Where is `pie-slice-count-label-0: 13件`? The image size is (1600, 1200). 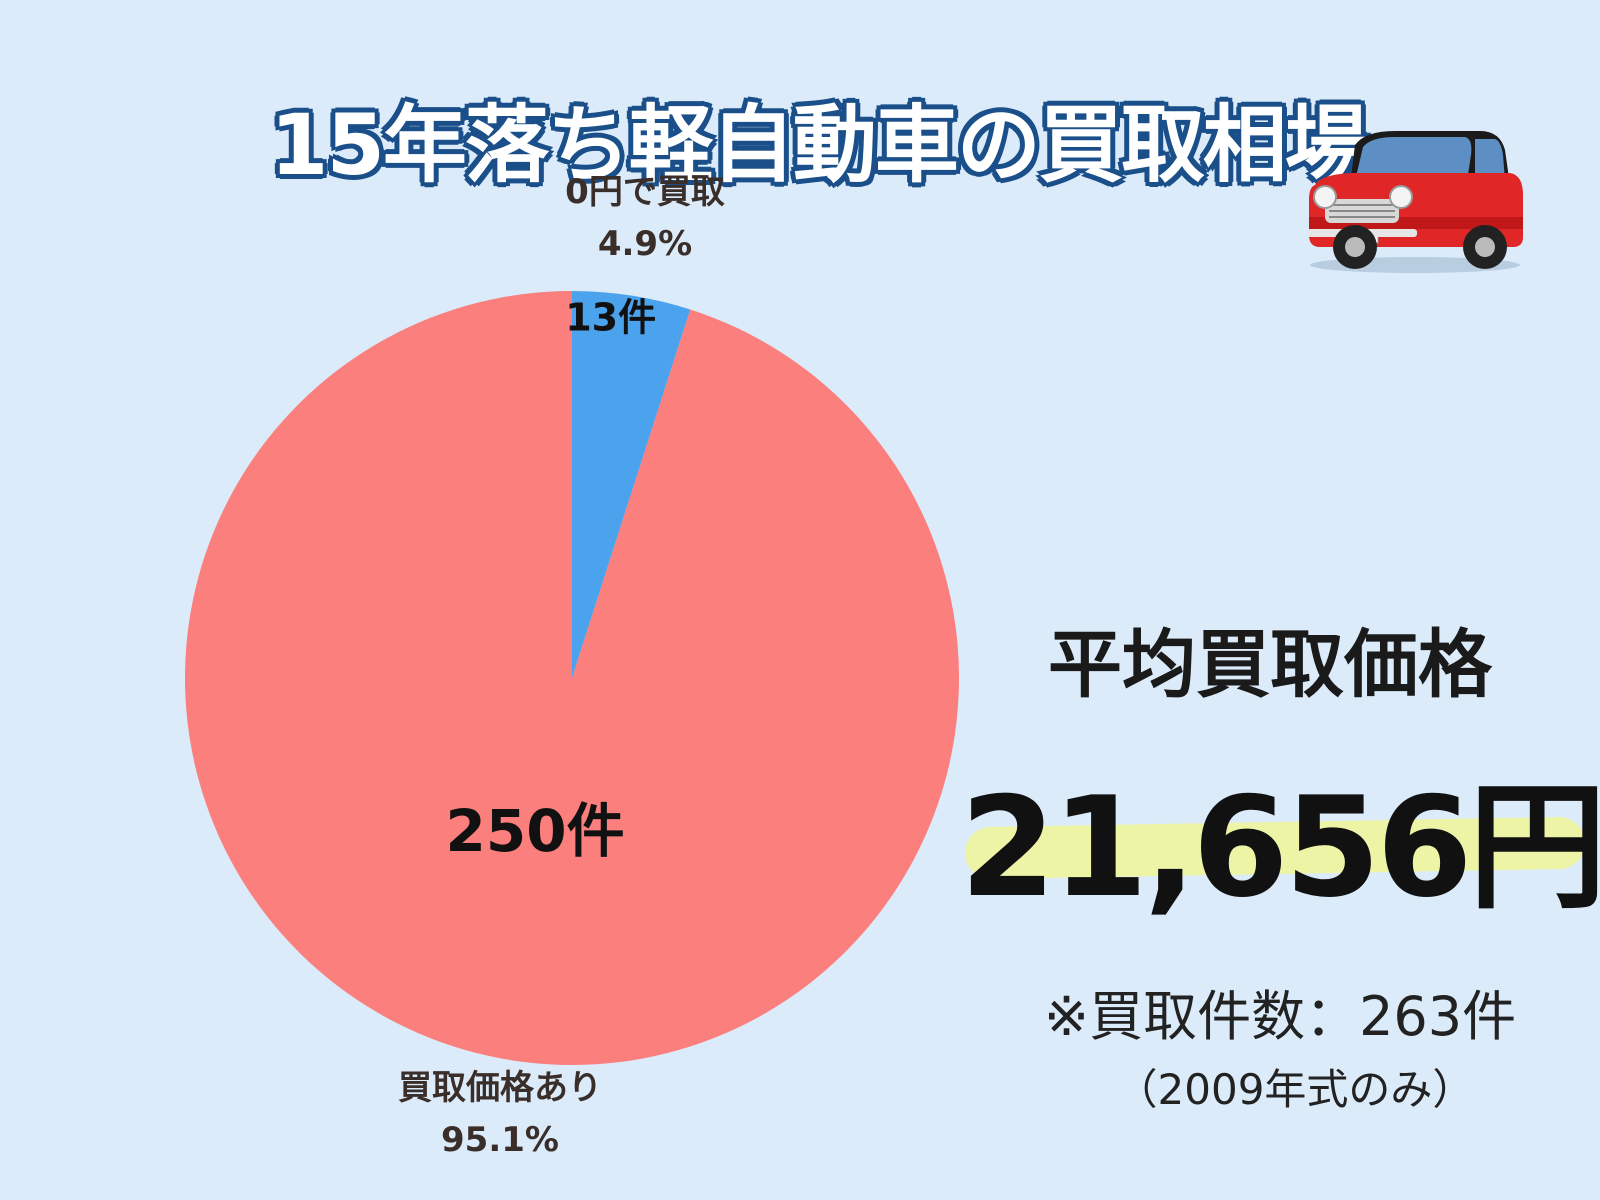
pie-slice-count-label-0: 13件 is located at coordinates (610, 317).